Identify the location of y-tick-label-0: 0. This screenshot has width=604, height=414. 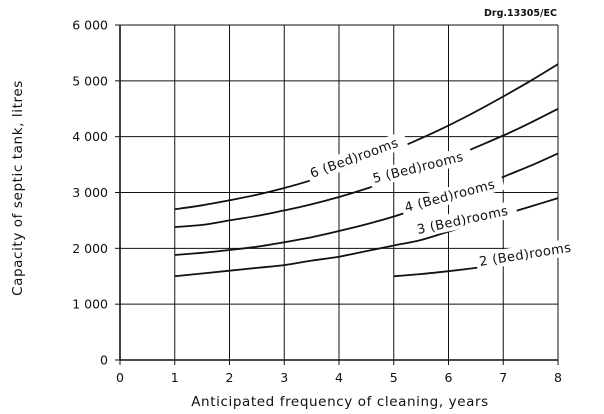
(104, 360).